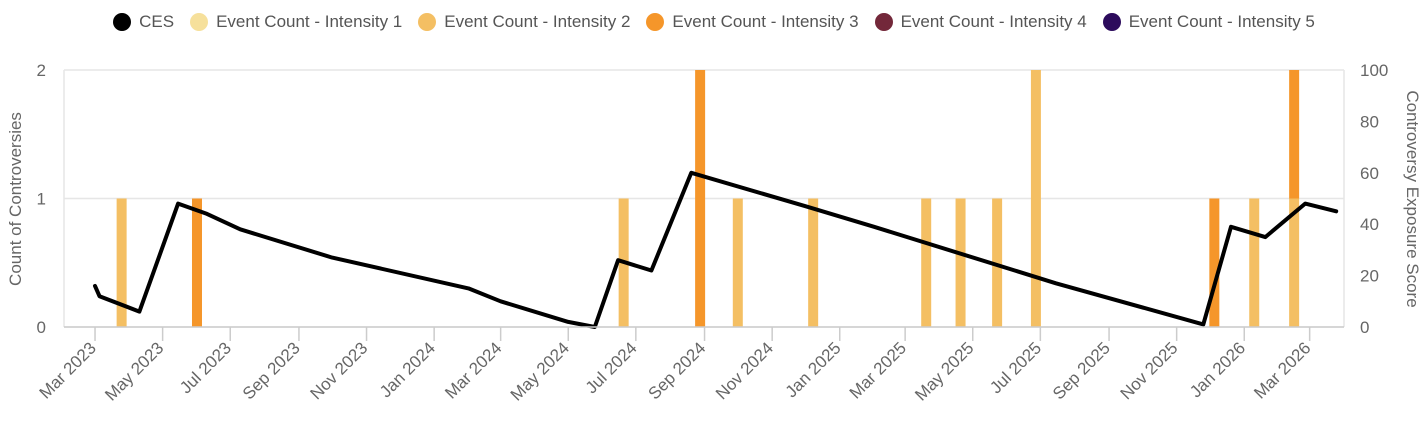  What do you see at coordinates (309, 21) in the screenshot?
I see `legend-label: Event Count - Intensity 1` at bounding box center [309, 21].